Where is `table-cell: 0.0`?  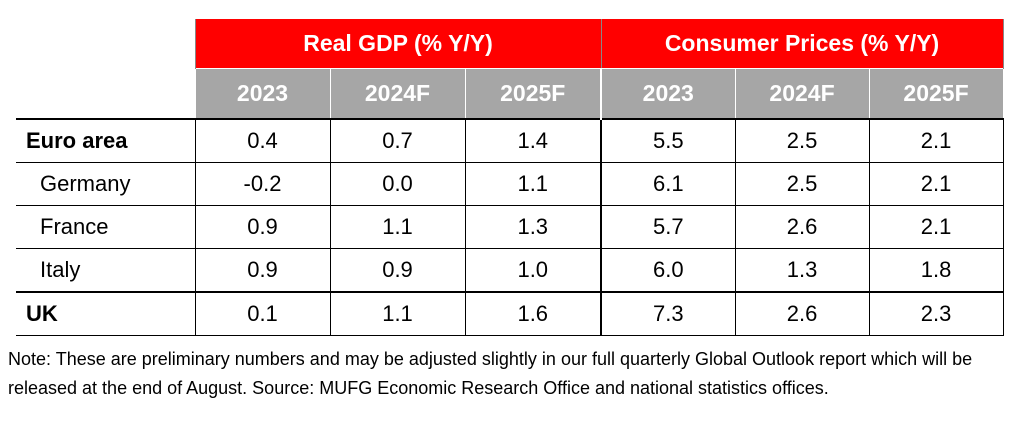
table-cell: 0.0 is located at coordinates (397, 184).